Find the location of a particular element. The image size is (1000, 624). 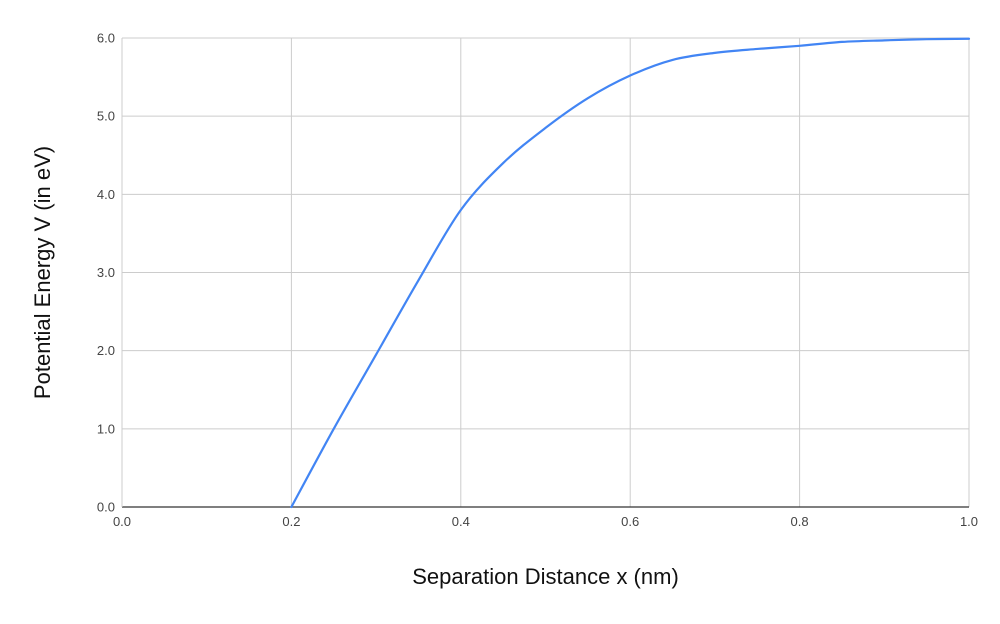

x-tick-label: 0.6 is located at coordinates (630, 521).